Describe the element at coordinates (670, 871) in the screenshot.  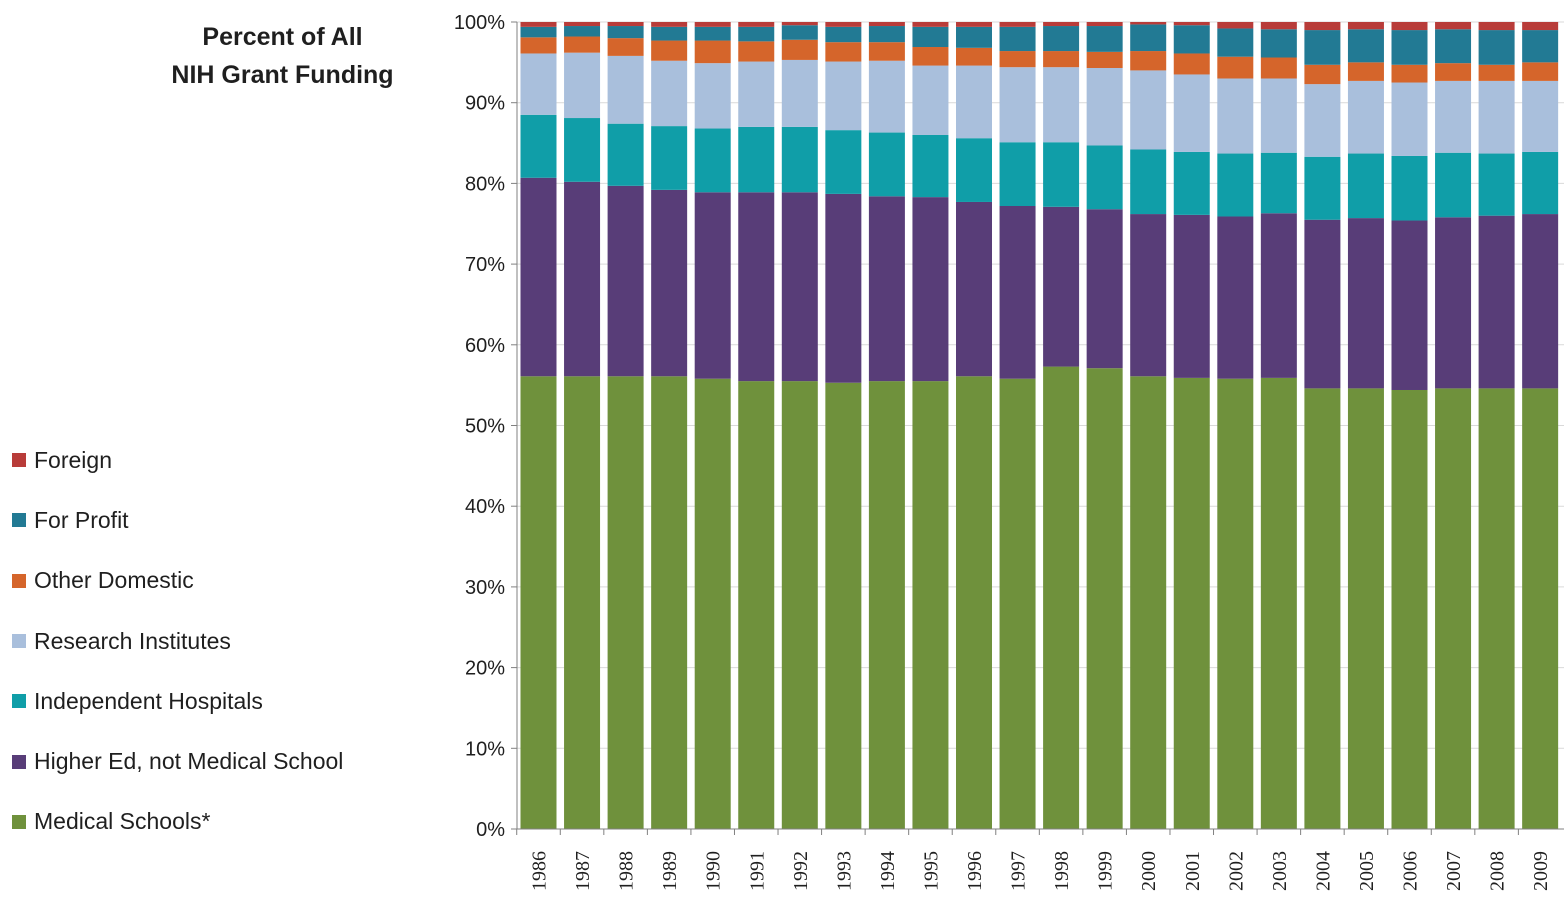
I see `x-tick-label: 1989` at that location.